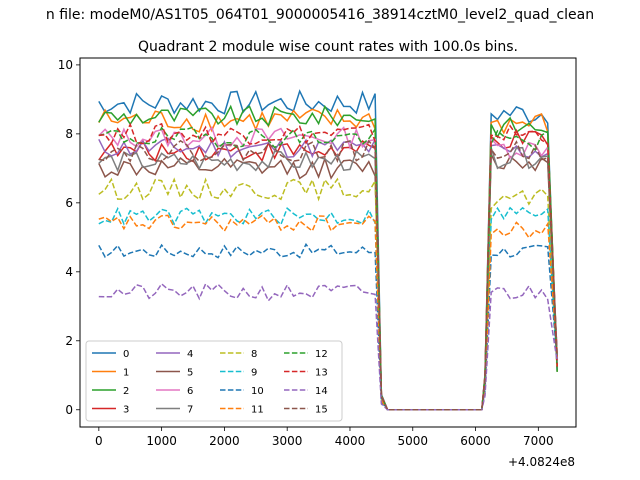 The width and height of the screenshot is (640, 480). What do you see at coordinates (190, 373) in the screenshot?
I see `legend-label-5: 5` at bounding box center [190, 373].